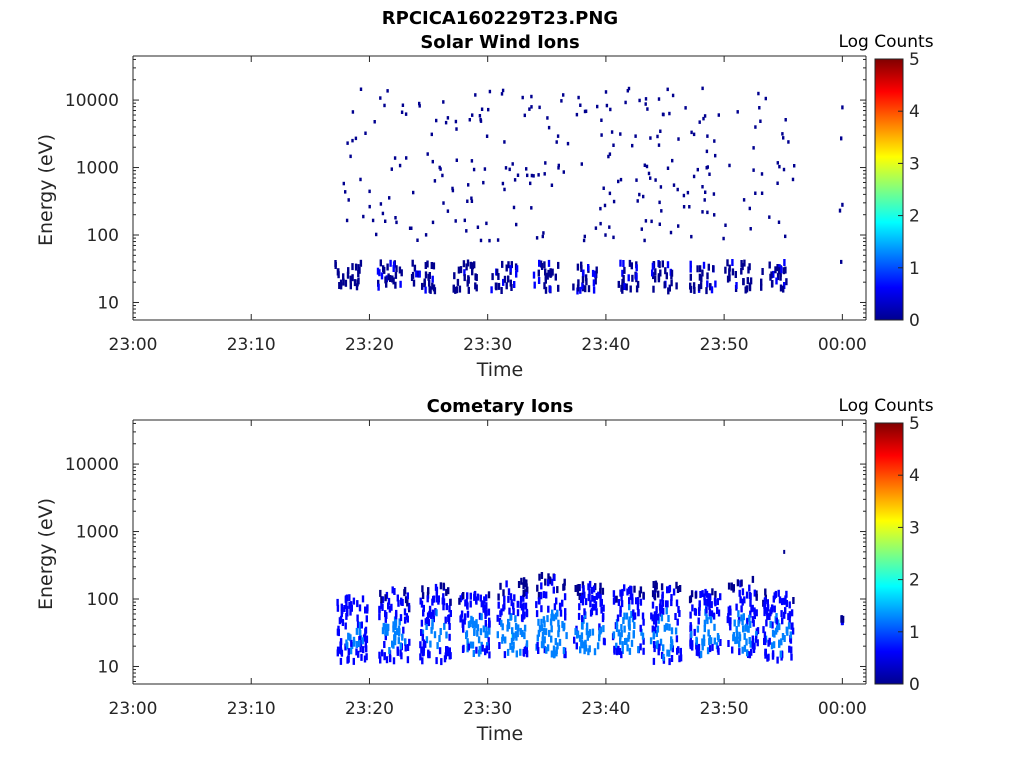  I want to click on colorbar-tick-label: 3, so click(914, 164).